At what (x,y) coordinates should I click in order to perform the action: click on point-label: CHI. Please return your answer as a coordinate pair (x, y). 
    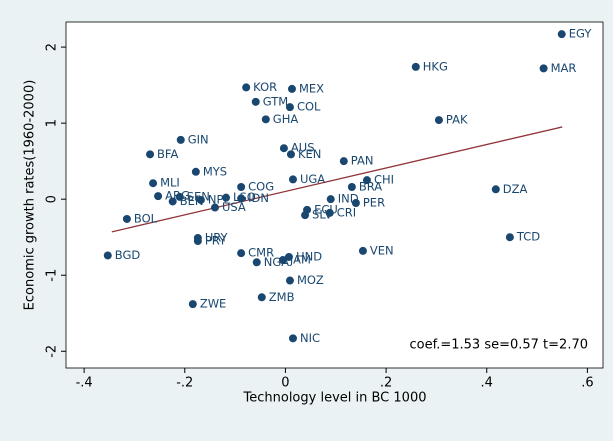
    Looking at the image, I should click on (384, 180).